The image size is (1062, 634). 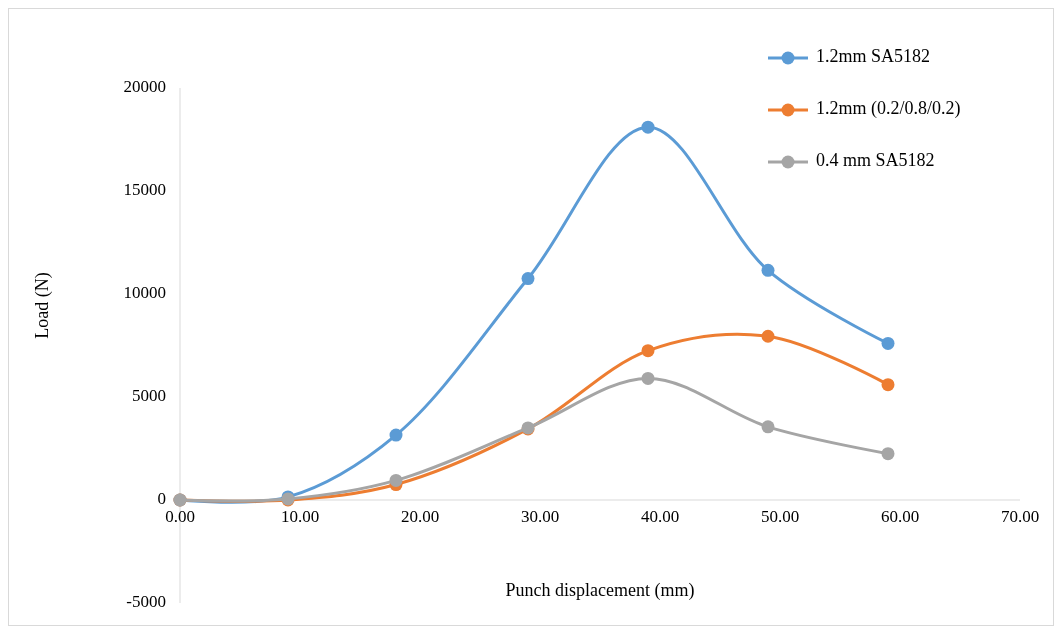 What do you see at coordinates (144, 189) in the screenshot?
I see `y-tick-label: 15000` at bounding box center [144, 189].